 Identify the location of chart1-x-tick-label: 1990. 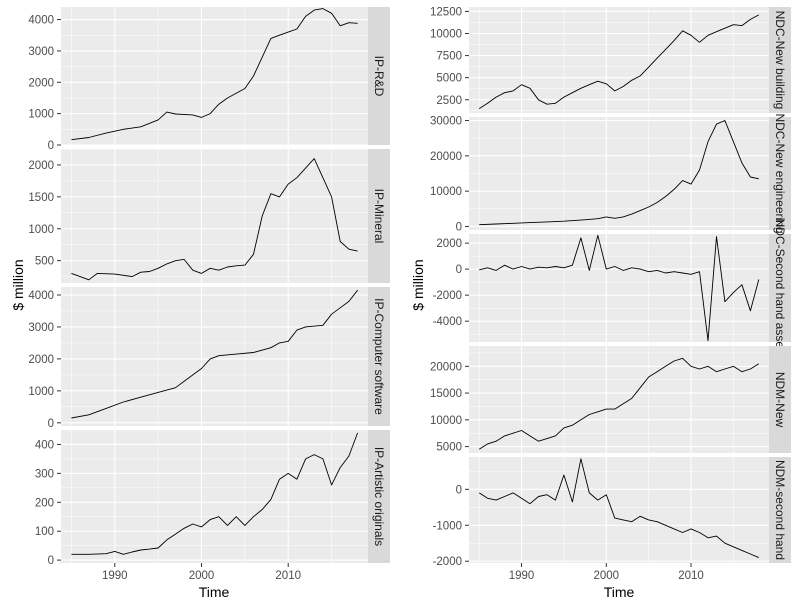
(115, 576).